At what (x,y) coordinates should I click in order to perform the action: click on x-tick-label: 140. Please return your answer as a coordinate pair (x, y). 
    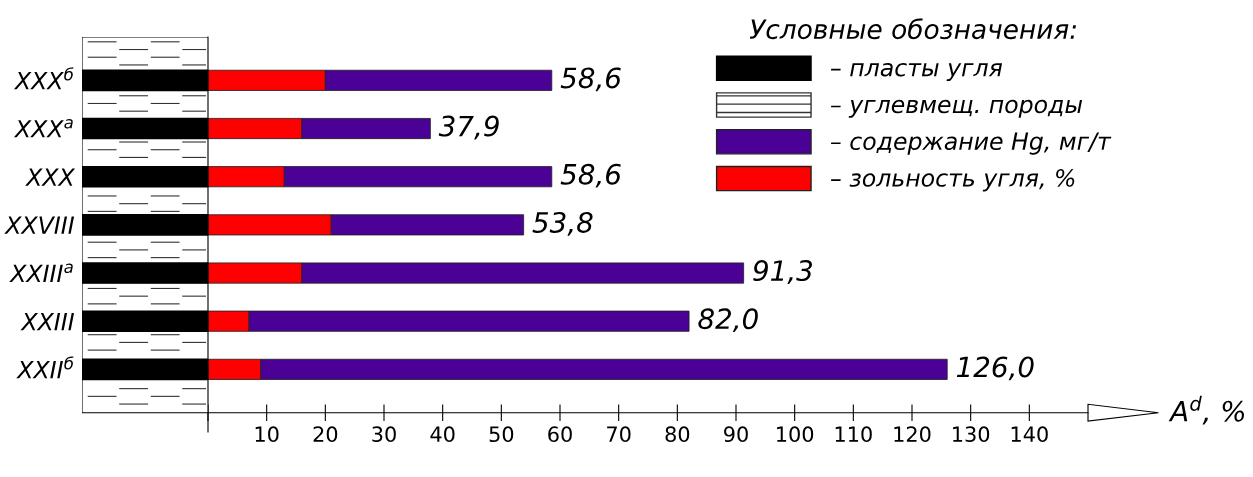
    Looking at the image, I should click on (1029, 434).